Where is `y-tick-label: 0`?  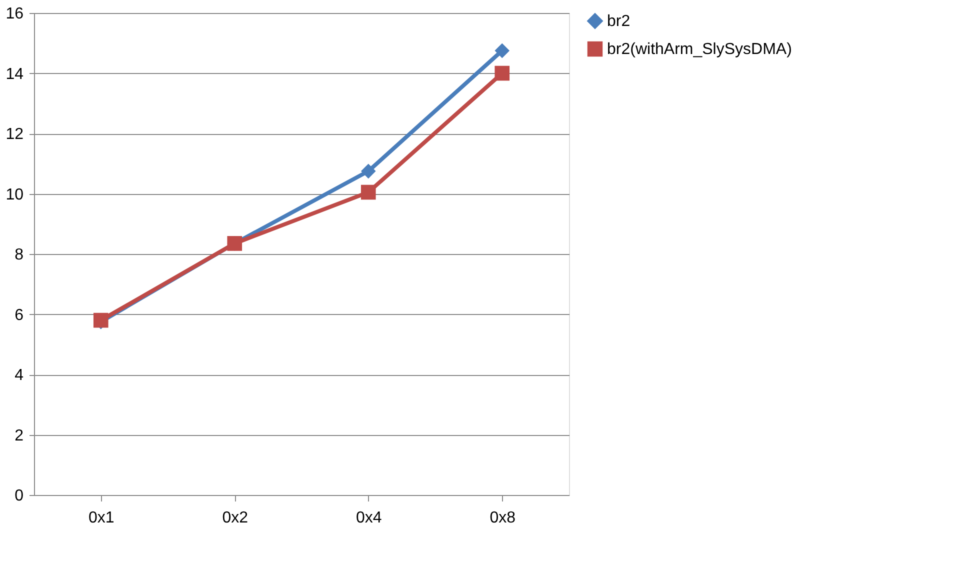
y-tick-label: 0 is located at coordinates (19, 496).